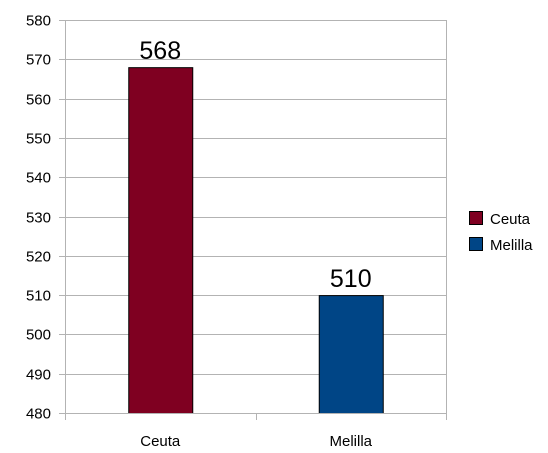  Describe the element at coordinates (476, 218) in the screenshot. I see `legend-swatch-ceuta` at that location.